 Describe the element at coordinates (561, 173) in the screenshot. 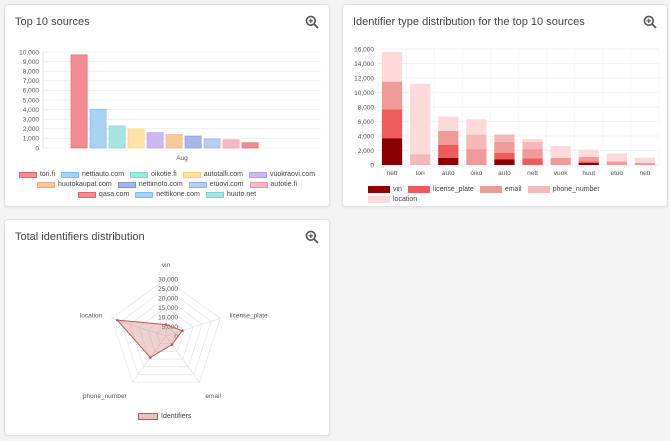

I see `x-tick-label: vuok` at that location.